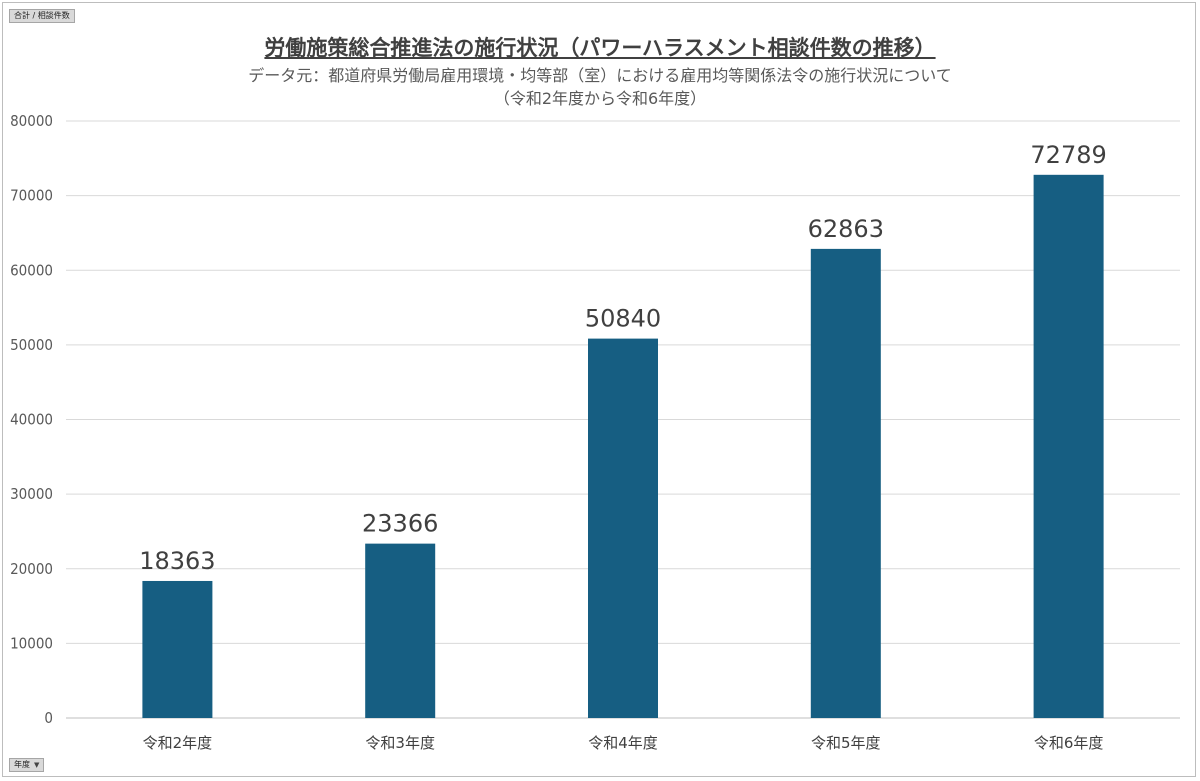  What do you see at coordinates (22, 764) in the screenshot?
I see `axis-field-label: 年度` at bounding box center [22, 764].